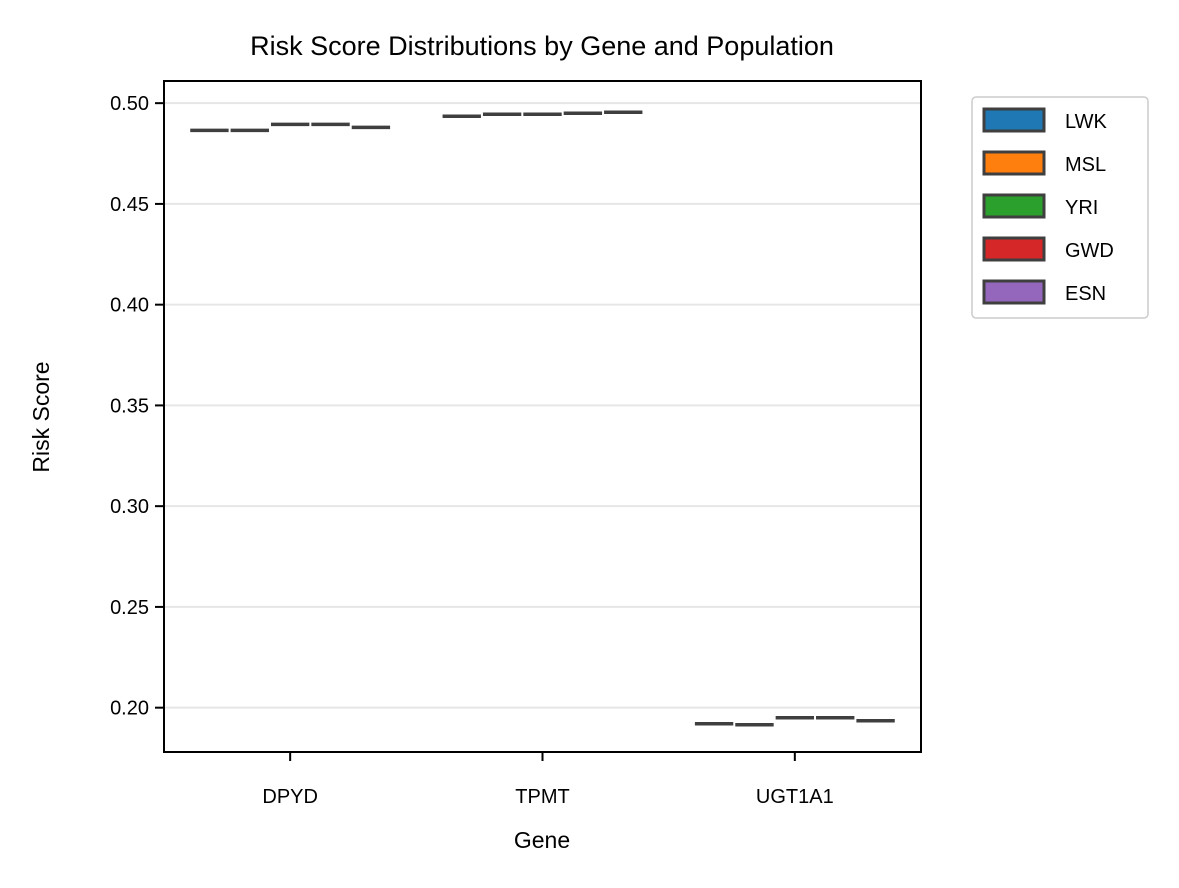  I want to click on legend-swatch-esn, so click(1014, 292).